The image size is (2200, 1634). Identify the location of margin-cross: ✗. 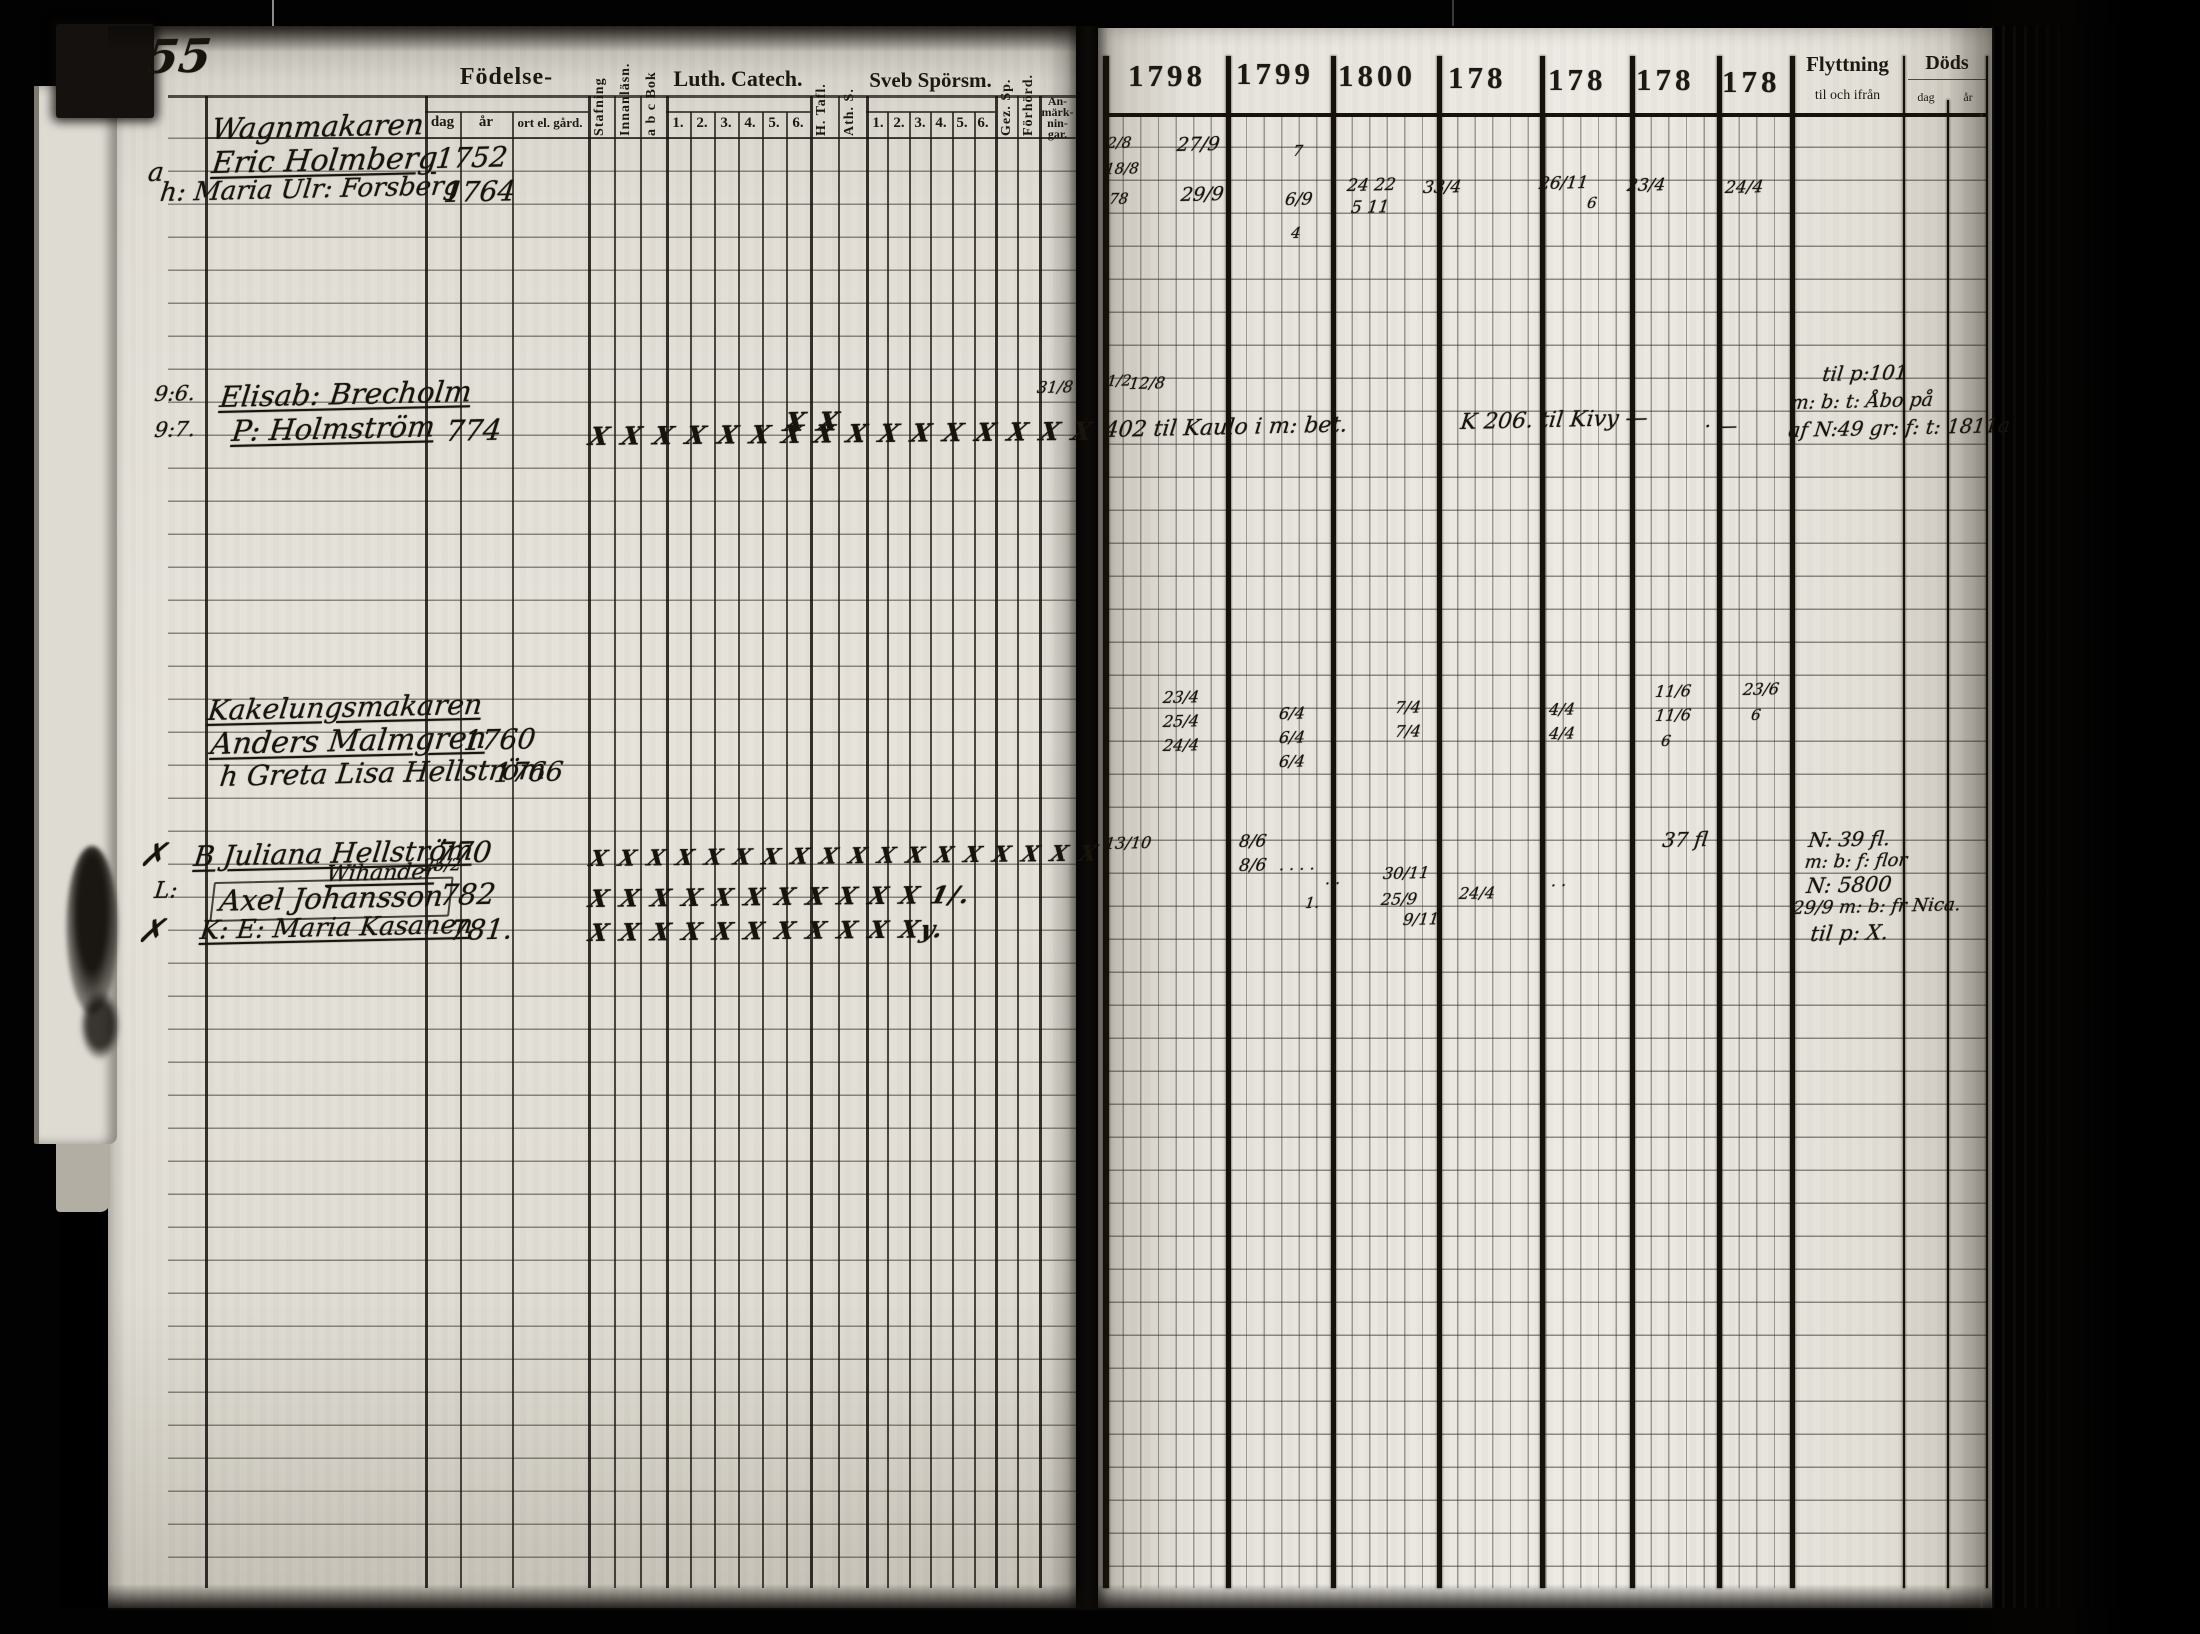
(151, 930).